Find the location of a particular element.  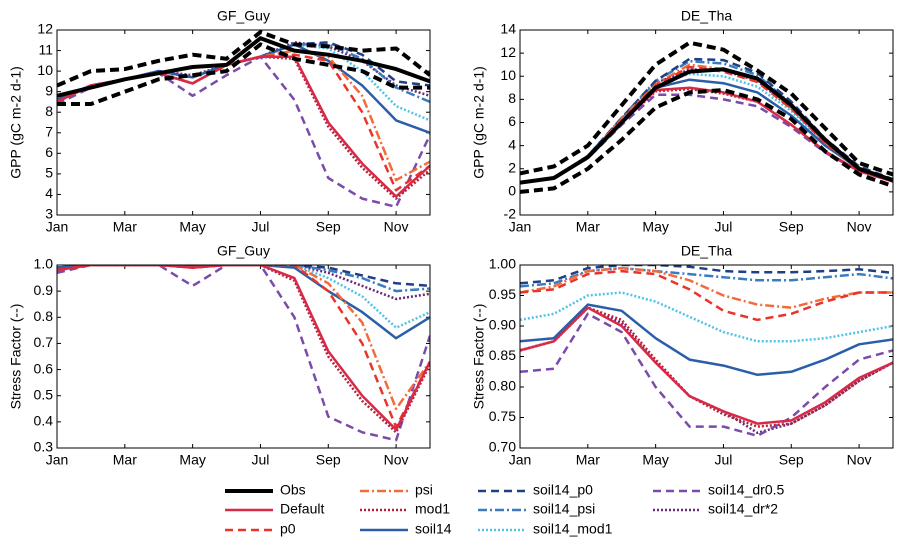

legend-label: Default is located at coordinates (302, 509).